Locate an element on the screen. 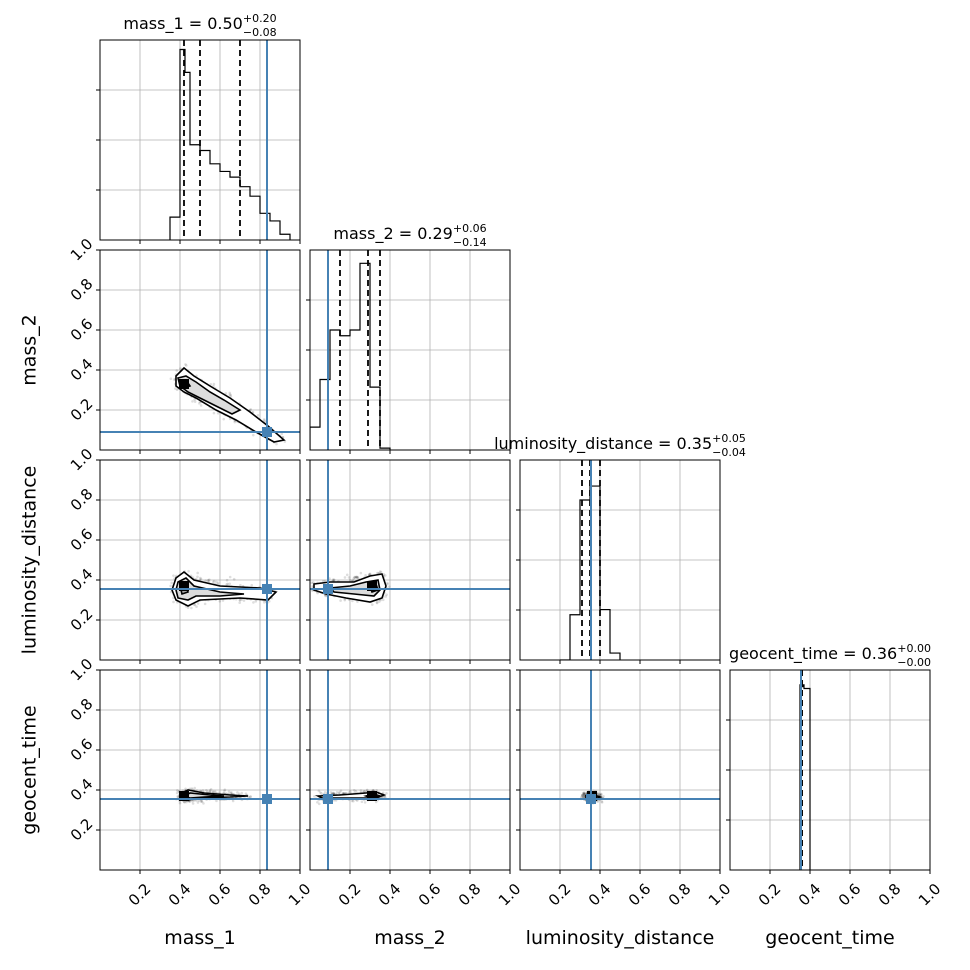  diagonal-title-mass_1: mass_1 = 0.50+0.20 is located at coordinates (199, 23).